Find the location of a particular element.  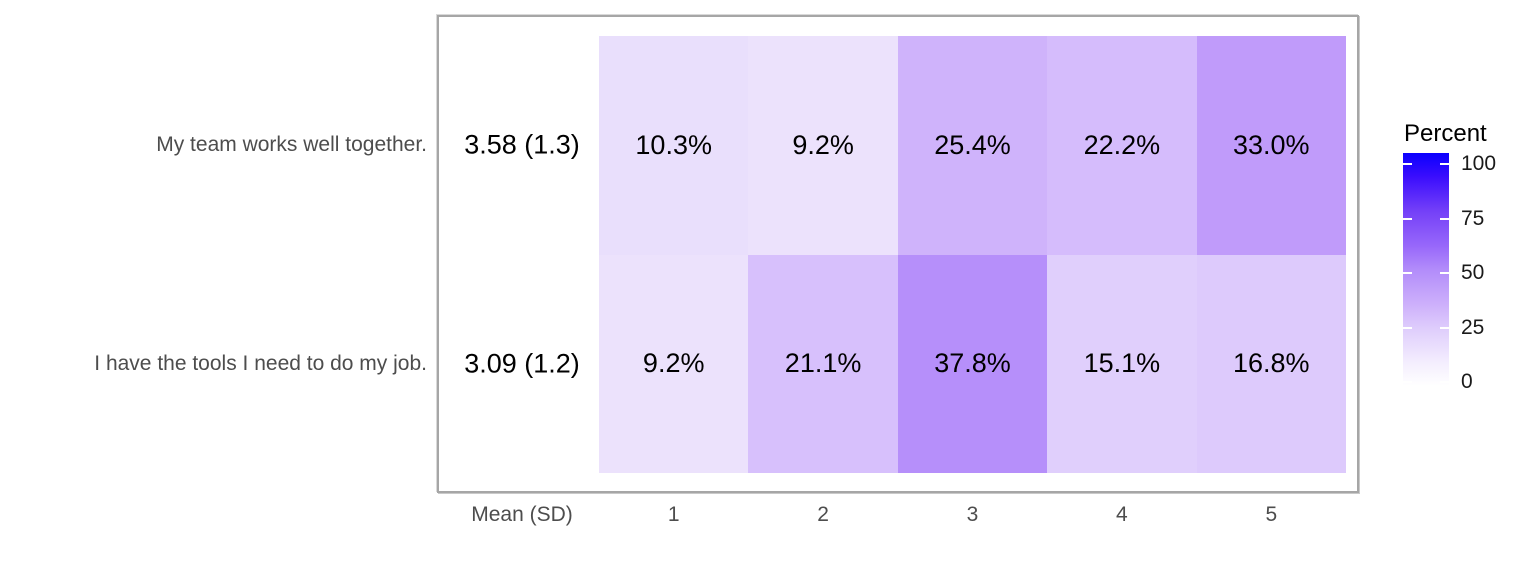

legend-tick-label: 100 is located at coordinates (1479, 163).